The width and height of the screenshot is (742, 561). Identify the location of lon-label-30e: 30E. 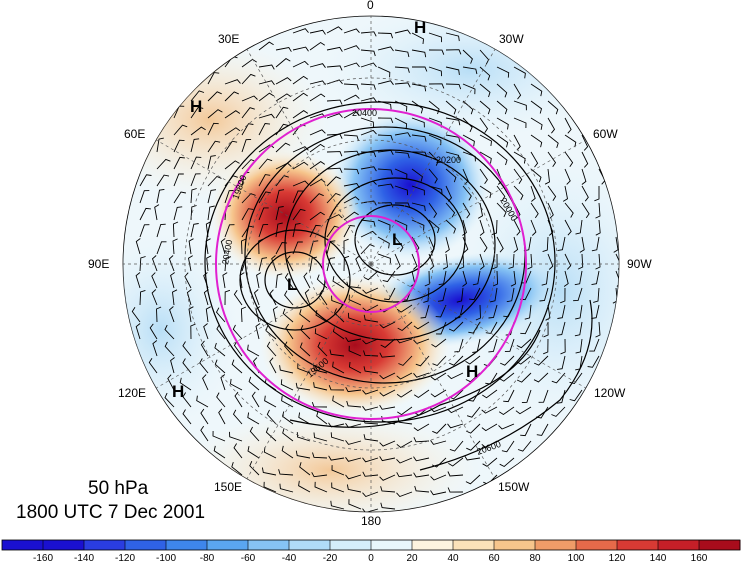
(228, 39).